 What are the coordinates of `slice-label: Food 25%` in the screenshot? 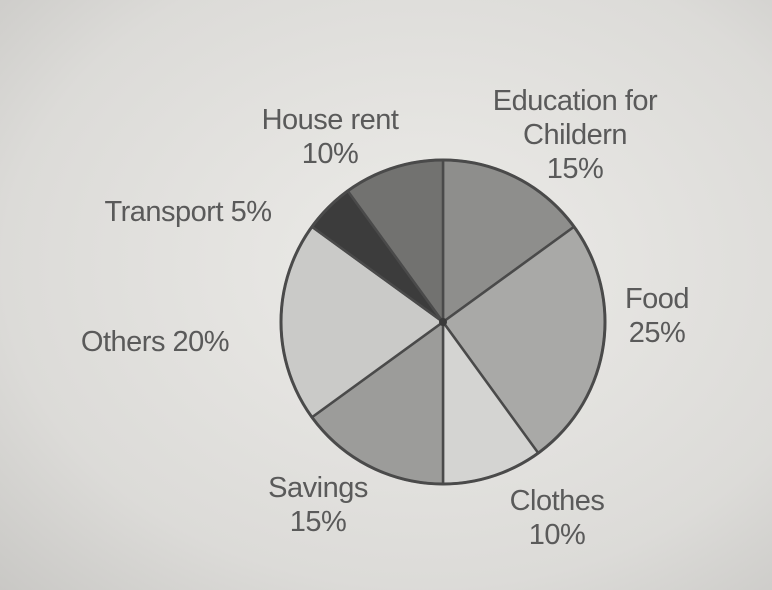 It's located at (657, 316).